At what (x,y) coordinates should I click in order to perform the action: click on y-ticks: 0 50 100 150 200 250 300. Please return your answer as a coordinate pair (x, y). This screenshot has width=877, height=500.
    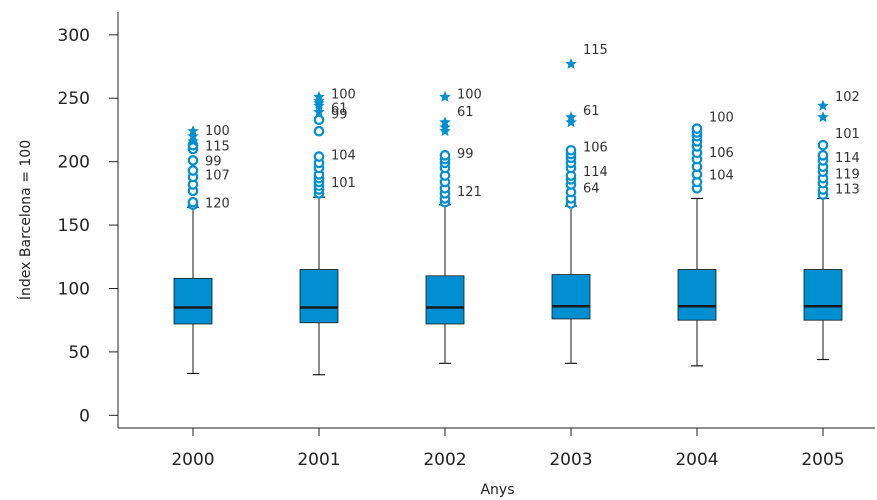
    Looking at the image, I should click on (88, 226).